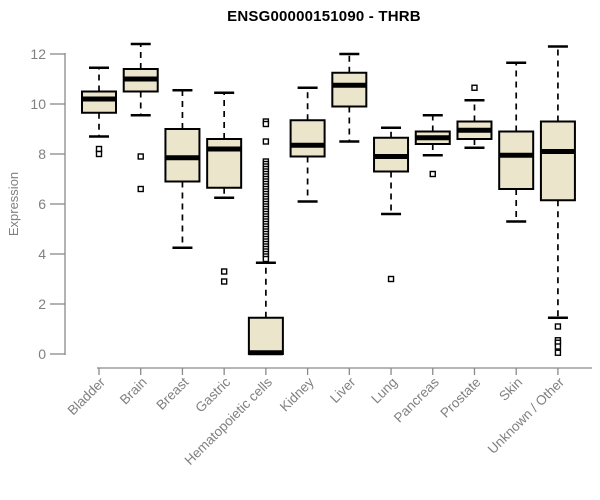 This screenshot has height=500, width=600. What do you see at coordinates (212, 394) in the screenshot?
I see `x-axis-label-gastric: Gastric` at bounding box center [212, 394].